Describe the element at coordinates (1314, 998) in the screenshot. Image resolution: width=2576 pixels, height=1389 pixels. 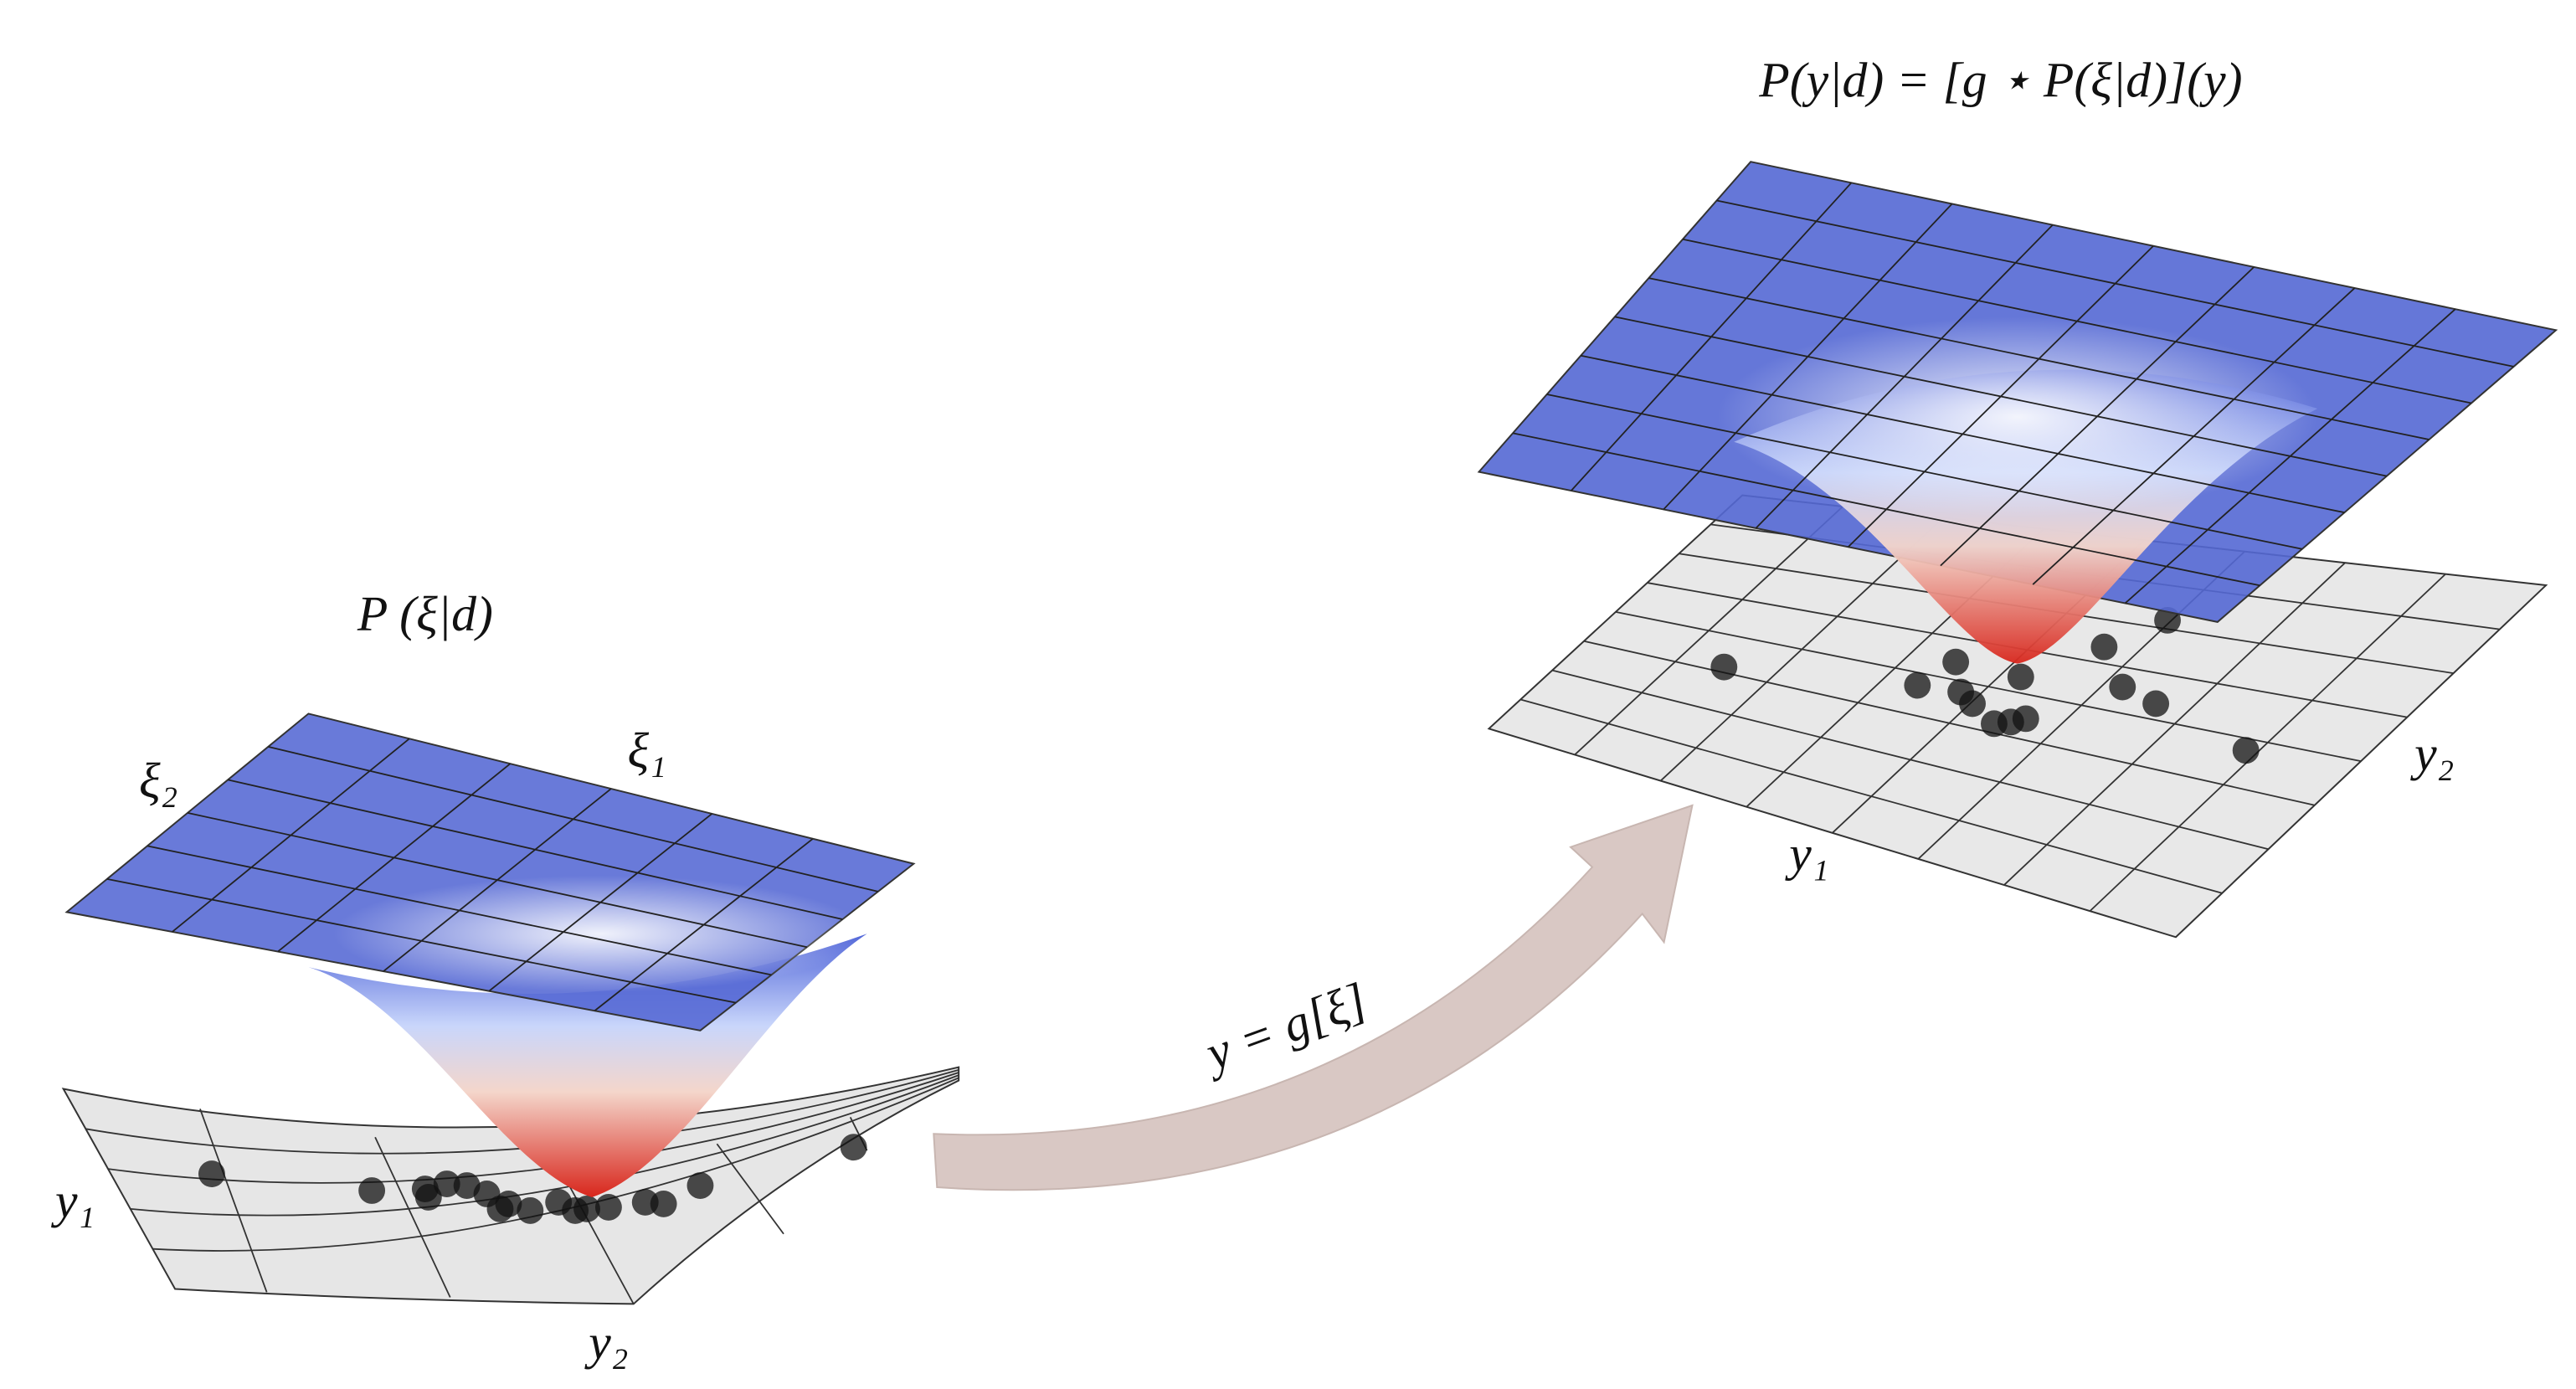
I see `arrow` at that location.